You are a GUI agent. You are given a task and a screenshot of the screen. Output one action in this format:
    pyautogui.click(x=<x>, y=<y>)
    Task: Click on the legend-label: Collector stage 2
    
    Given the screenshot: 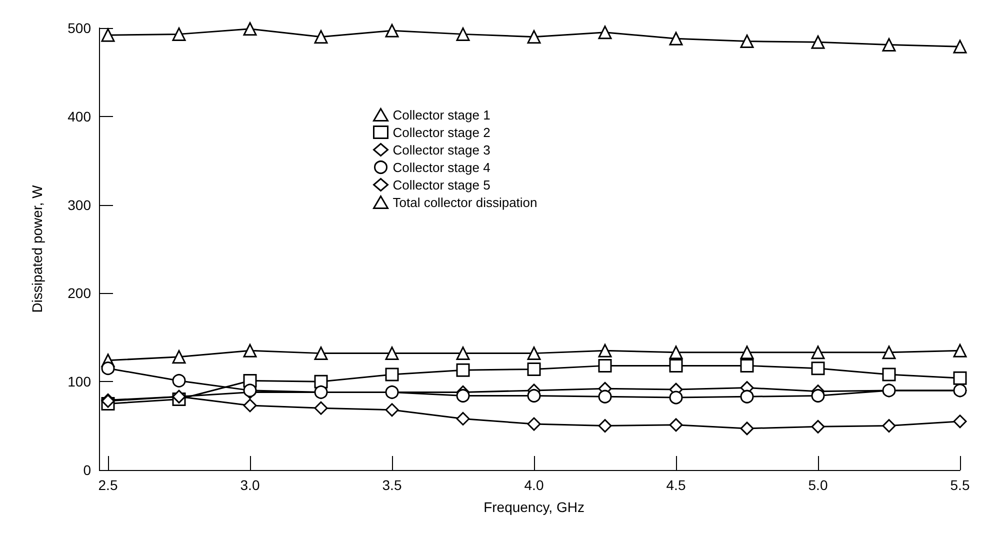 What is the action you would take?
    pyautogui.click(x=441, y=132)
    